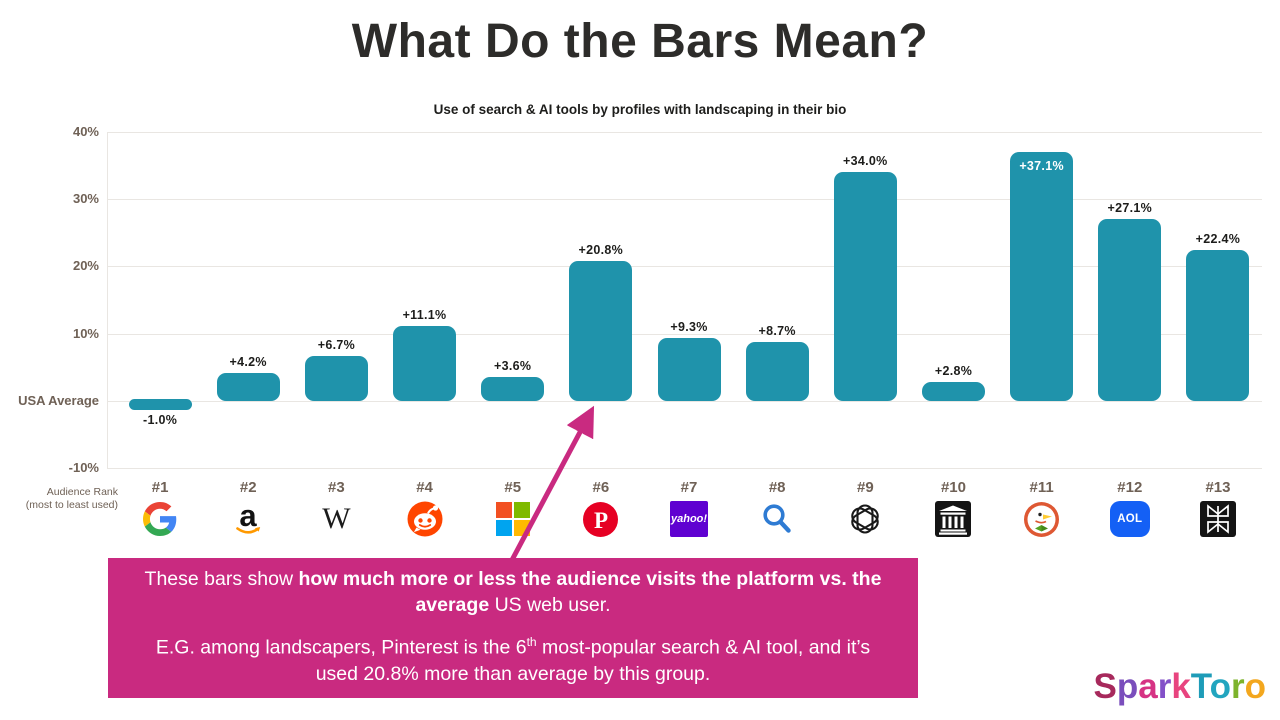  I want to click on platform-cell-amazon: #2 a, so click(248, 514).